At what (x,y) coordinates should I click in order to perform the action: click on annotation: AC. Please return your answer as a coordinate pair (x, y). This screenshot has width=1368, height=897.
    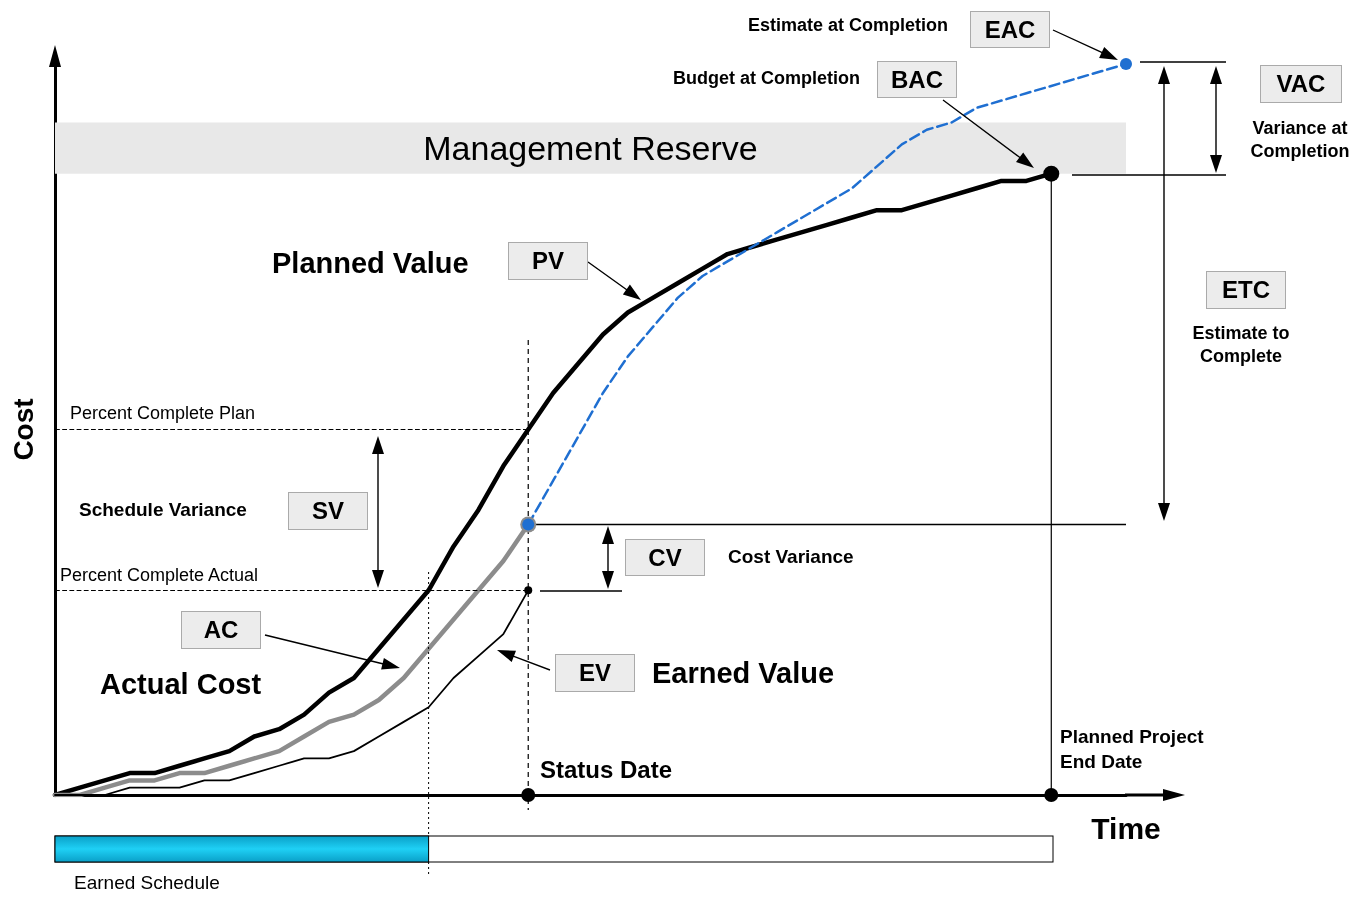
    Looking at the image, I should click on (221, 630).